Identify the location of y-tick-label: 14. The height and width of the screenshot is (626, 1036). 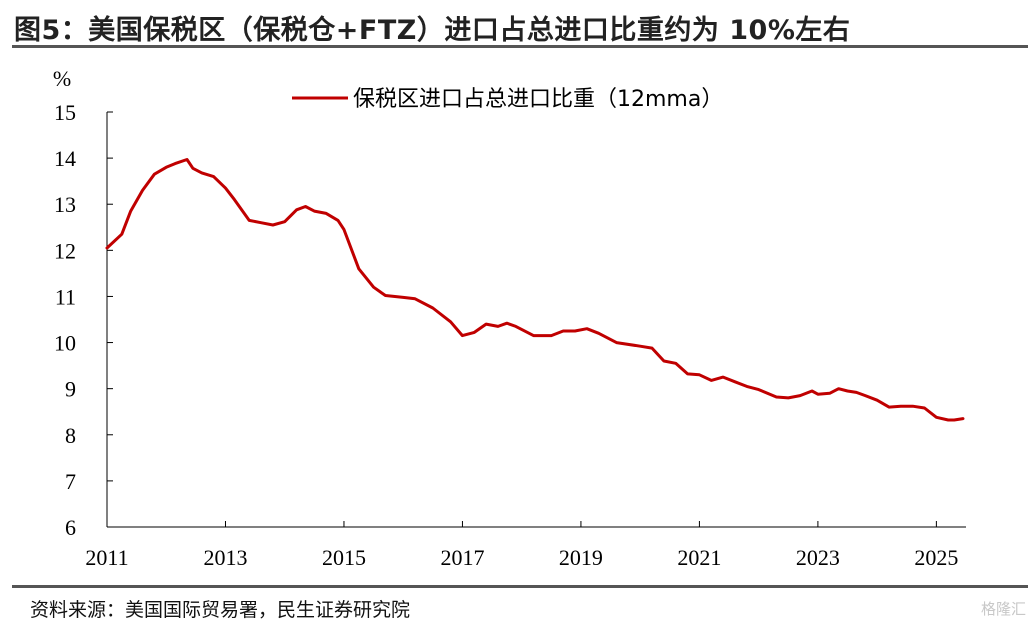
(65, 158).